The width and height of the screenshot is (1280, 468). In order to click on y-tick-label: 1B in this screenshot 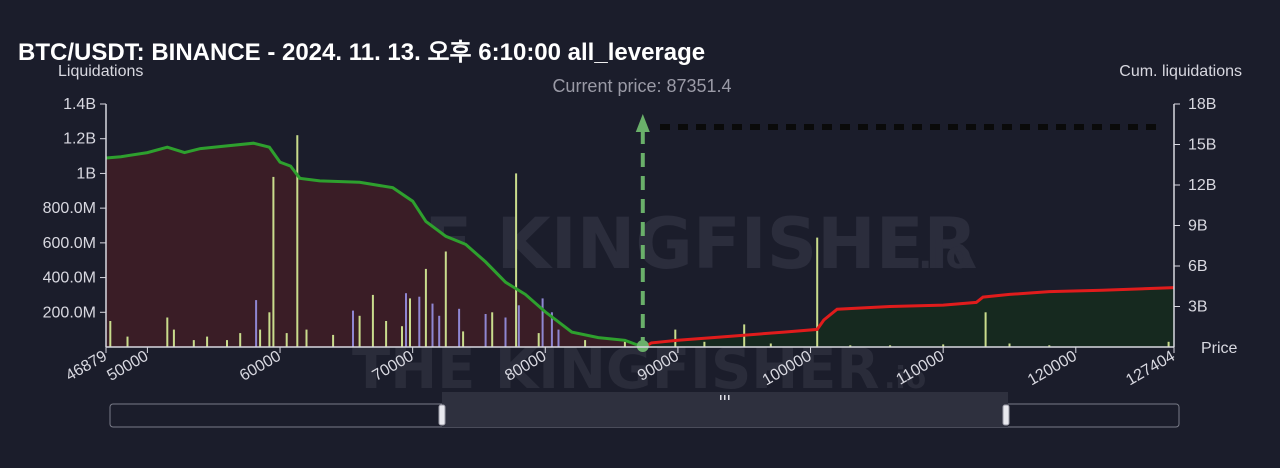, I will do `click(86, 173)`.